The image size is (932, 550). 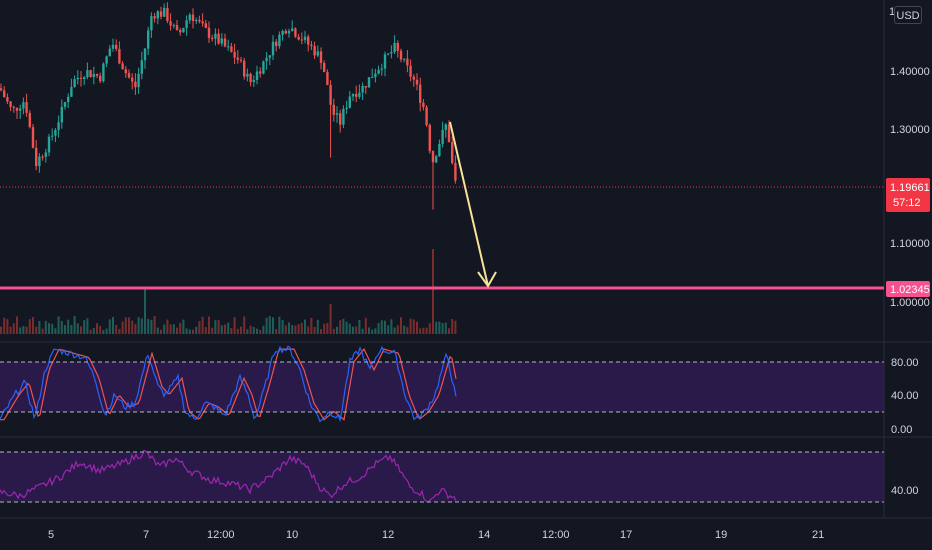 I want to click on support-price-value: 1.02345, so click(x=910, y=290).